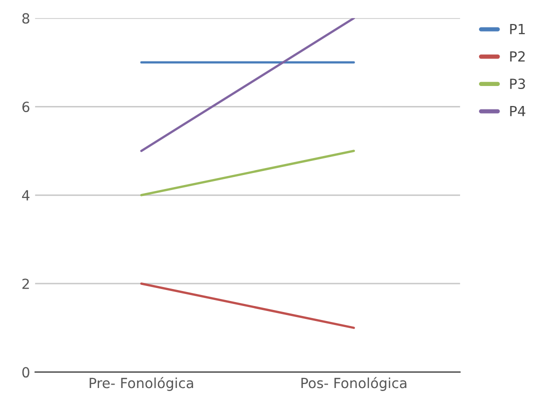 This screenshot has width=540, height=404. Describe the element at coordinates (353, 383) in the screenshot. I see `x-tick-label: Pos- Fonológica` at that location.